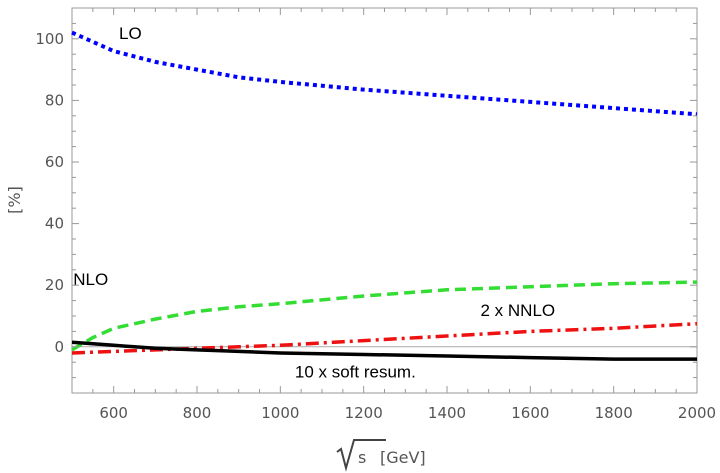  I want to click on series-label: NLO, so click(90, 279).